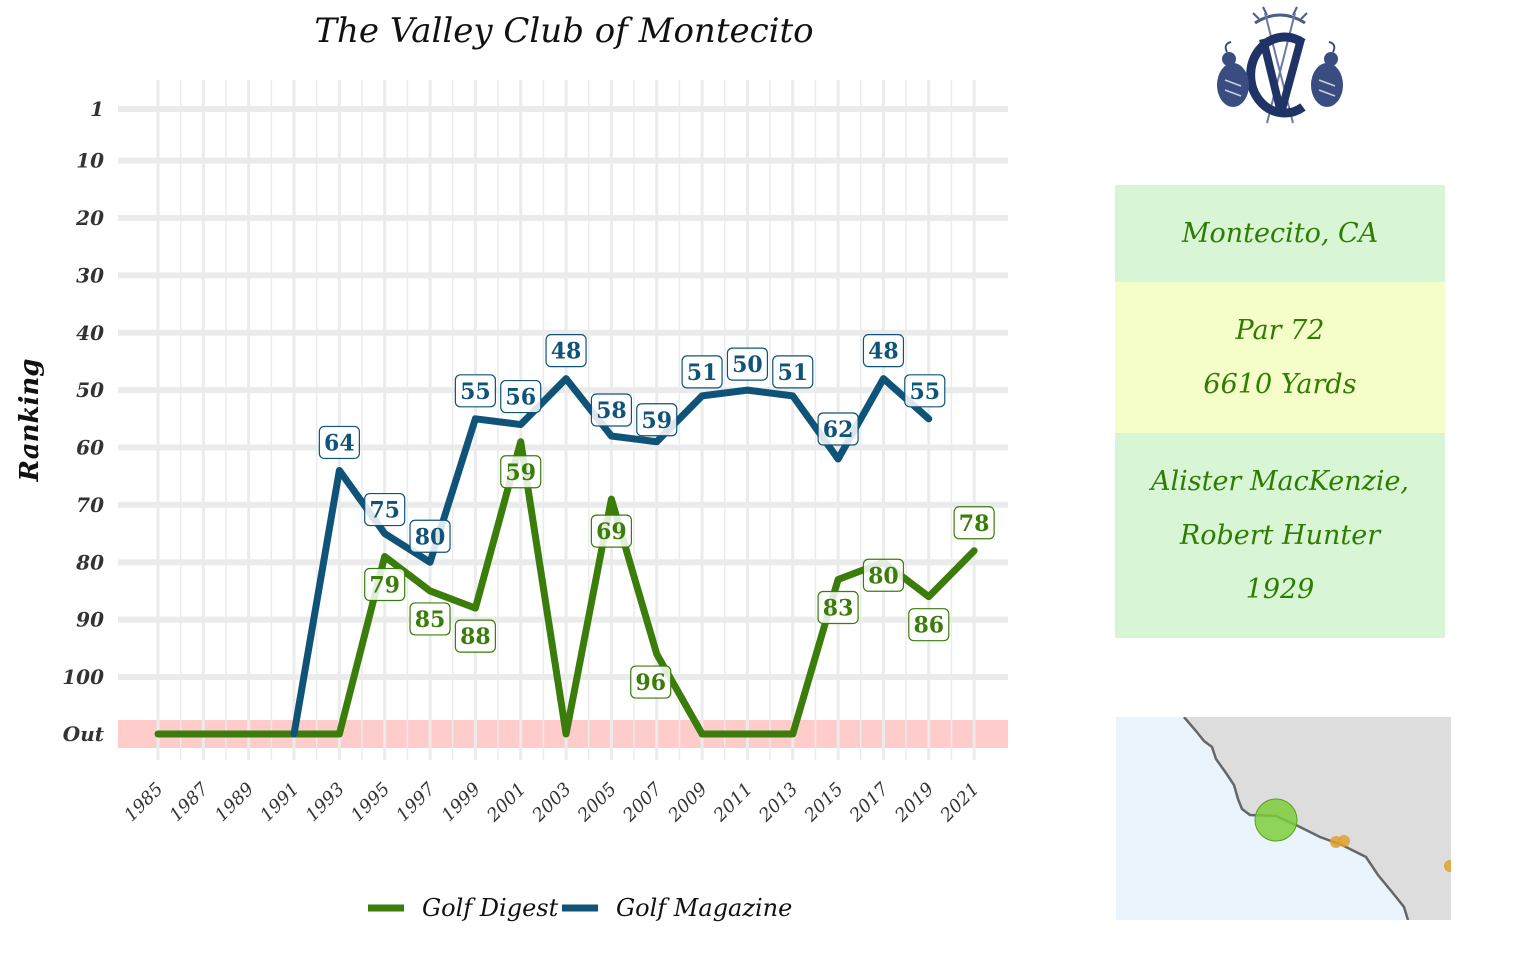 This screenshot has width=1536, height=960. I want to click on data-label: 78, so click(974, 524).